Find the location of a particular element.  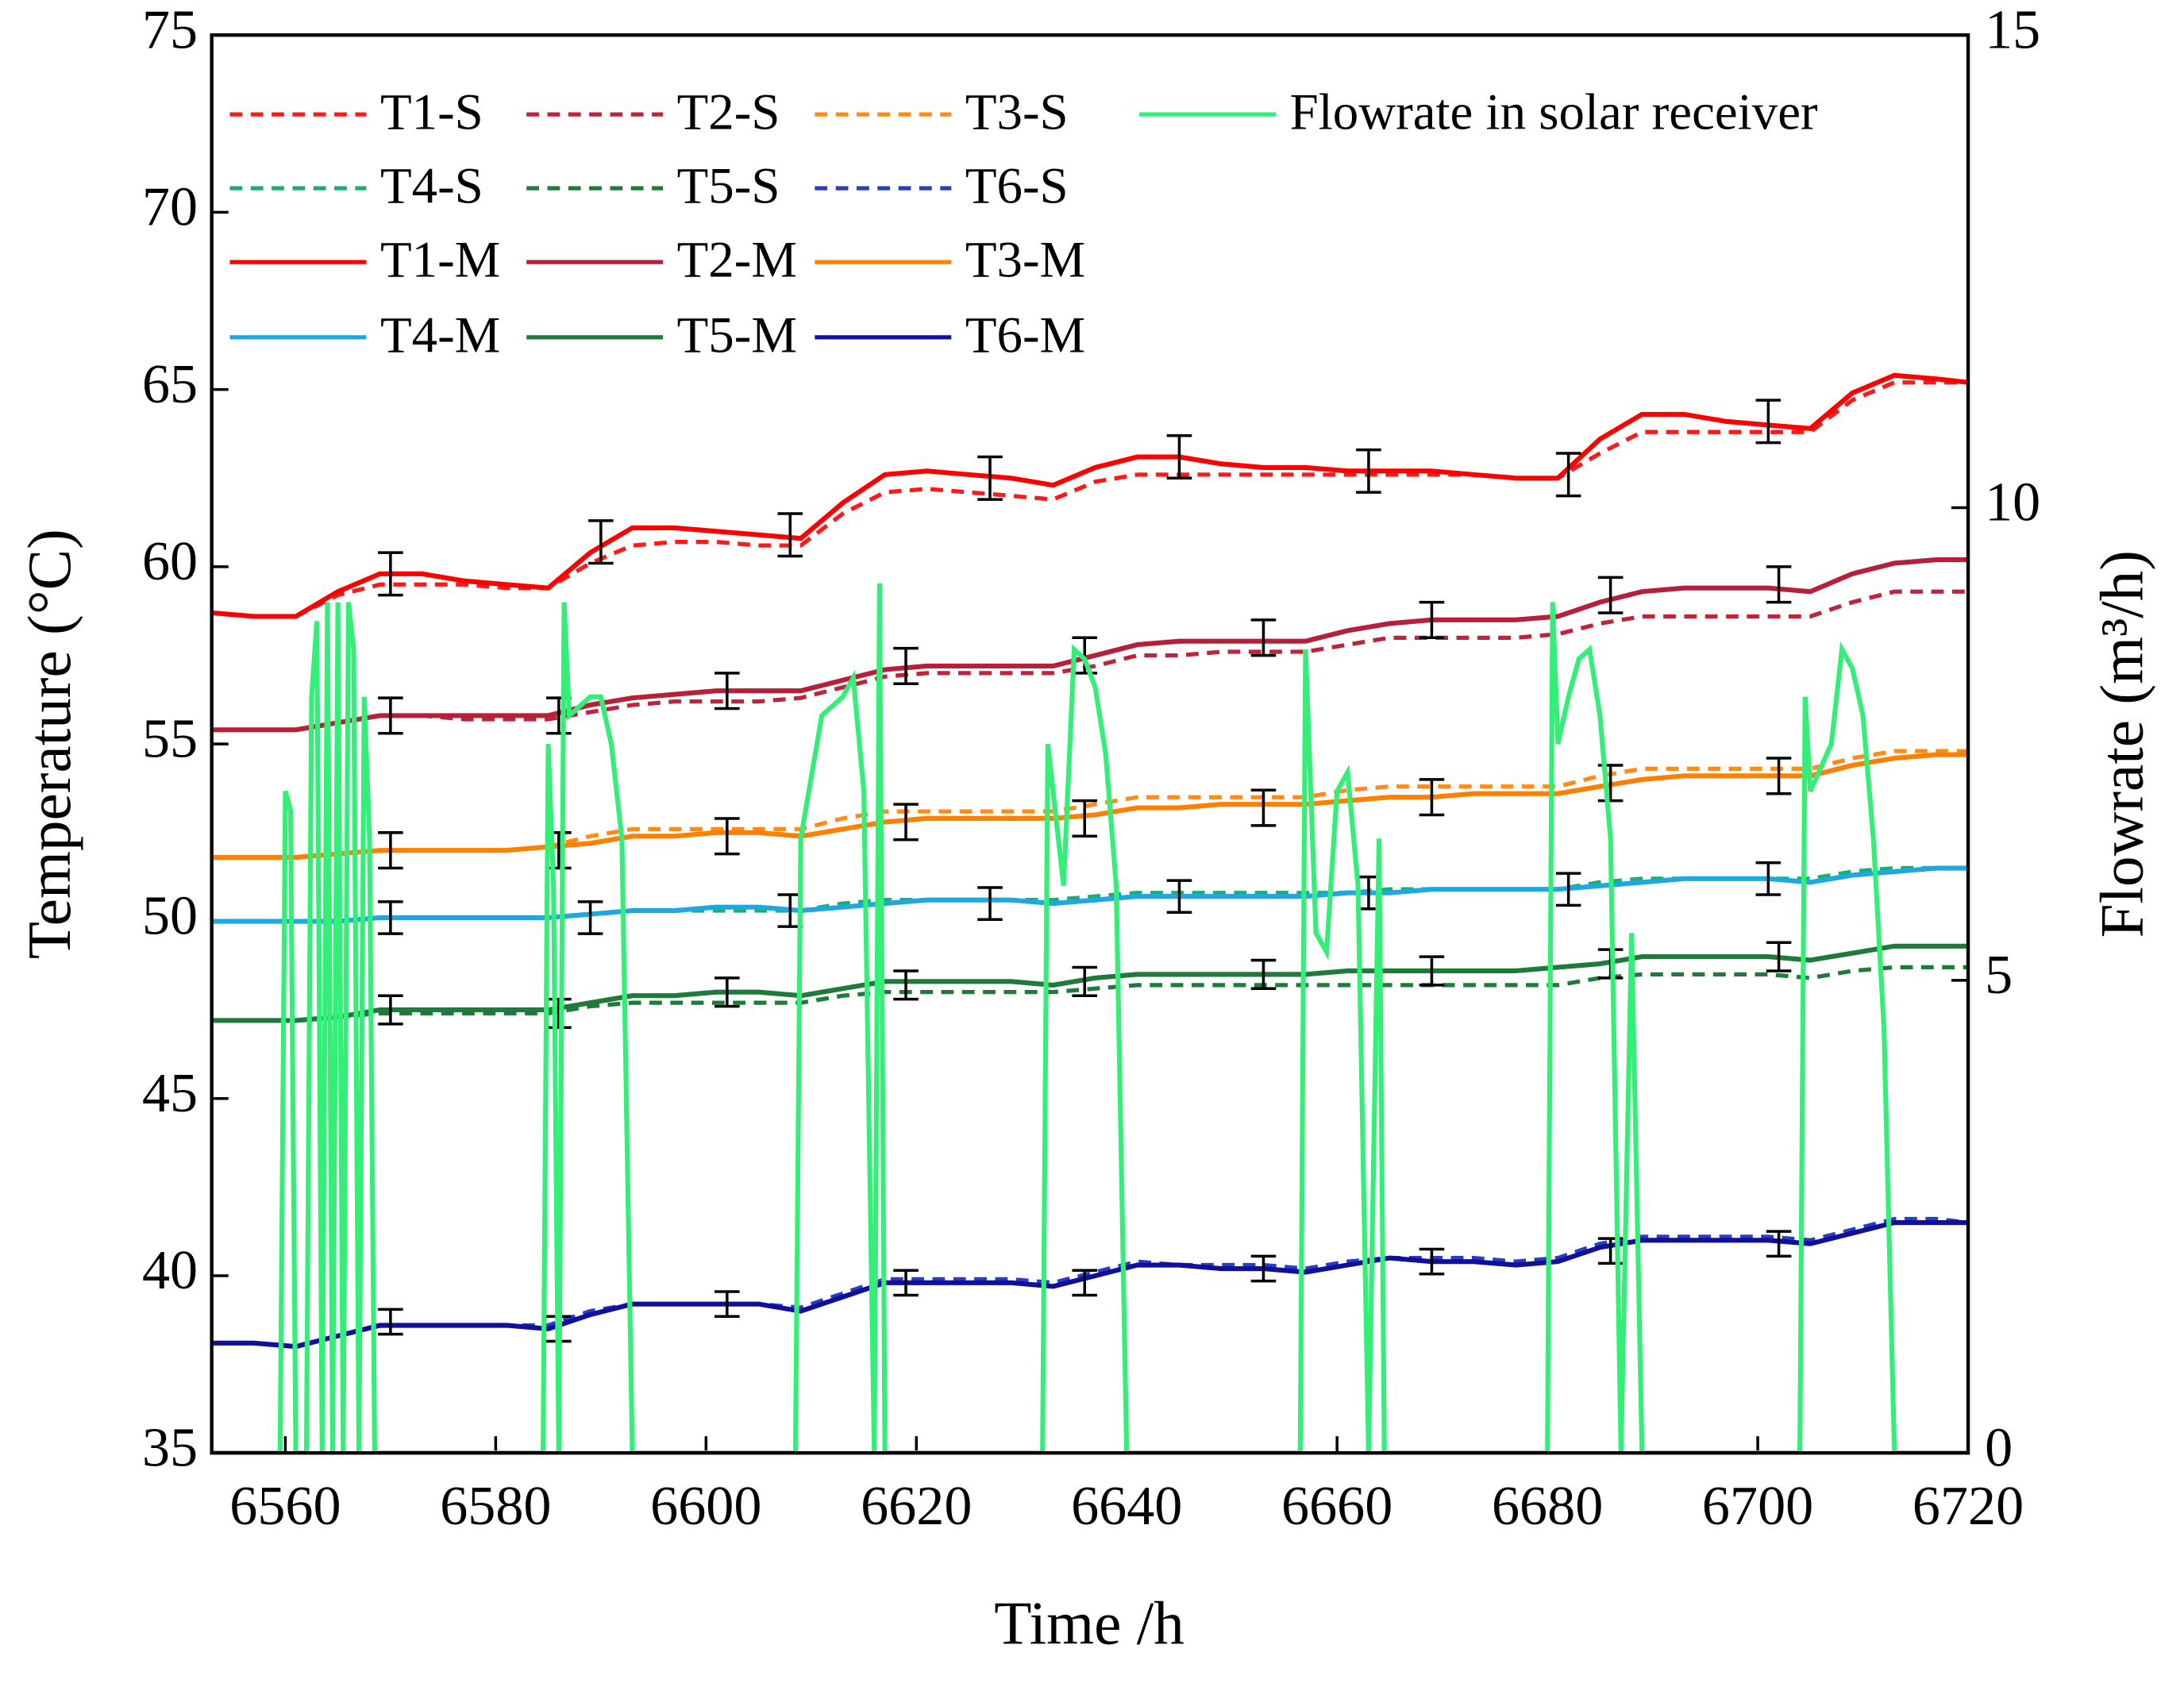

legend-label: T3-M is located at coordinates (1025, 260).